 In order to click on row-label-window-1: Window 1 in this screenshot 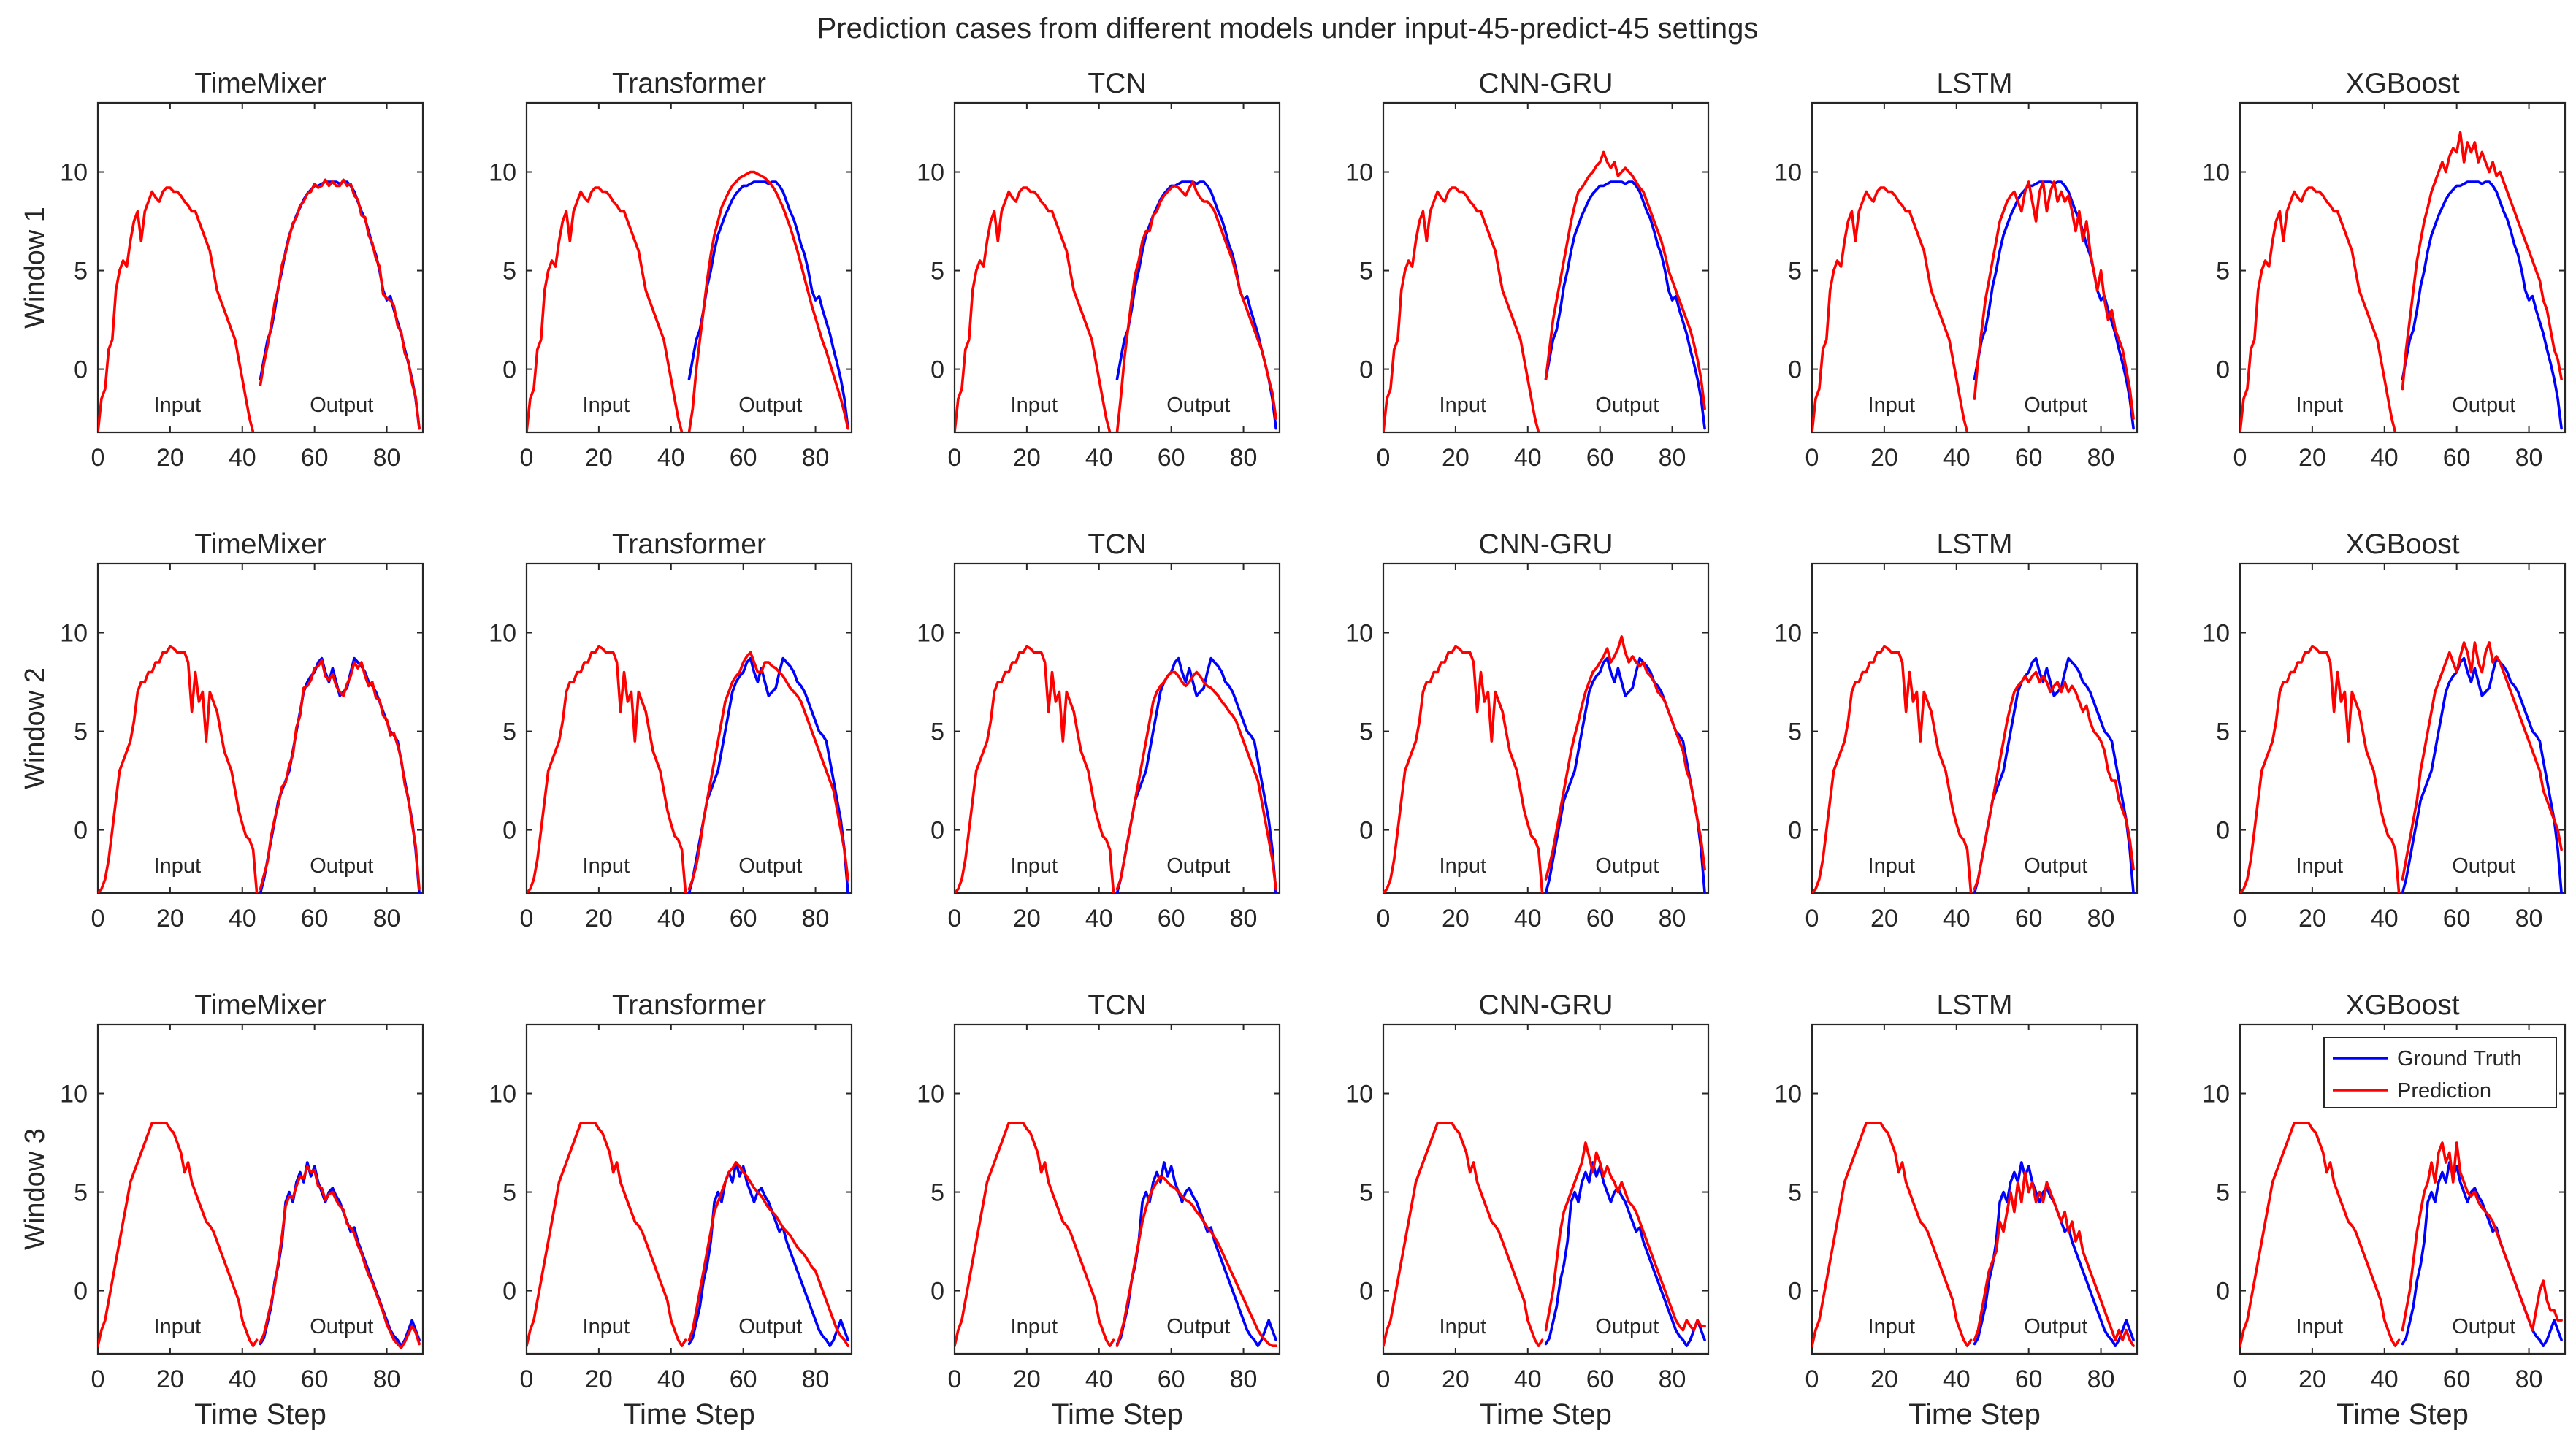, I will do `click(35, 268)`.